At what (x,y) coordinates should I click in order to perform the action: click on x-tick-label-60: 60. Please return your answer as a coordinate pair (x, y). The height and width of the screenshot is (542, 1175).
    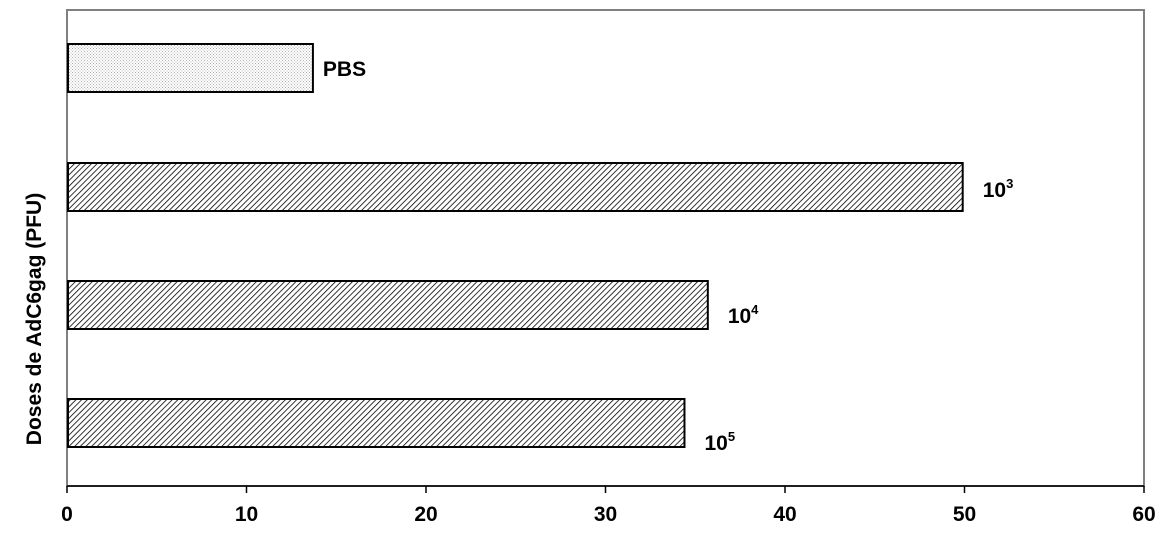
    Looking at the image, I should click on (1143, 514).